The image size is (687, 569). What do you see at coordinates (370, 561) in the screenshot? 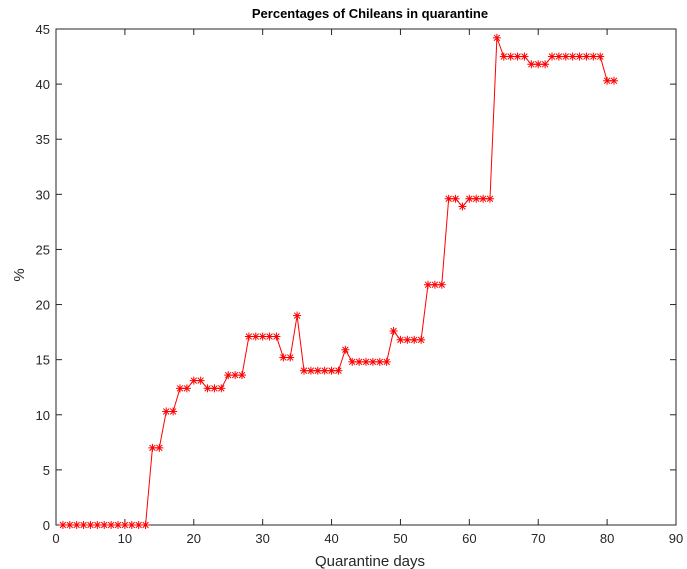
I see `x-axis-label: Quarantine days` at bounding box center [370, 561].